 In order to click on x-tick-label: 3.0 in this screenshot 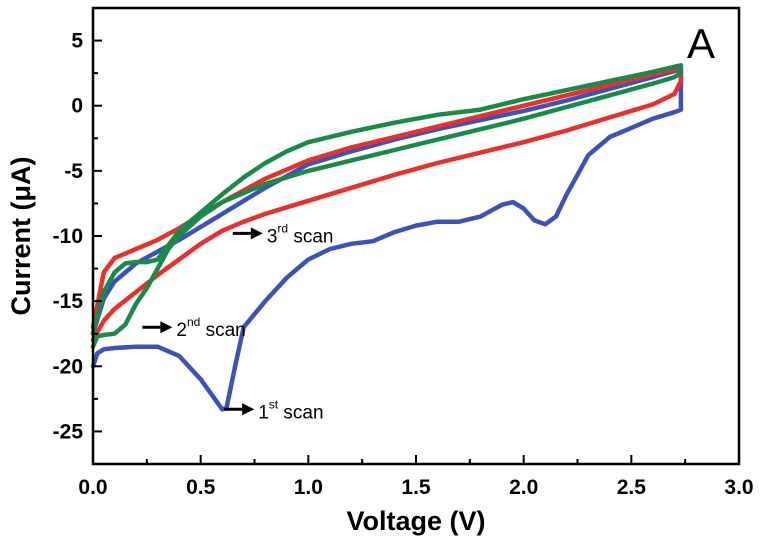, I will do `click(738, 487)`.